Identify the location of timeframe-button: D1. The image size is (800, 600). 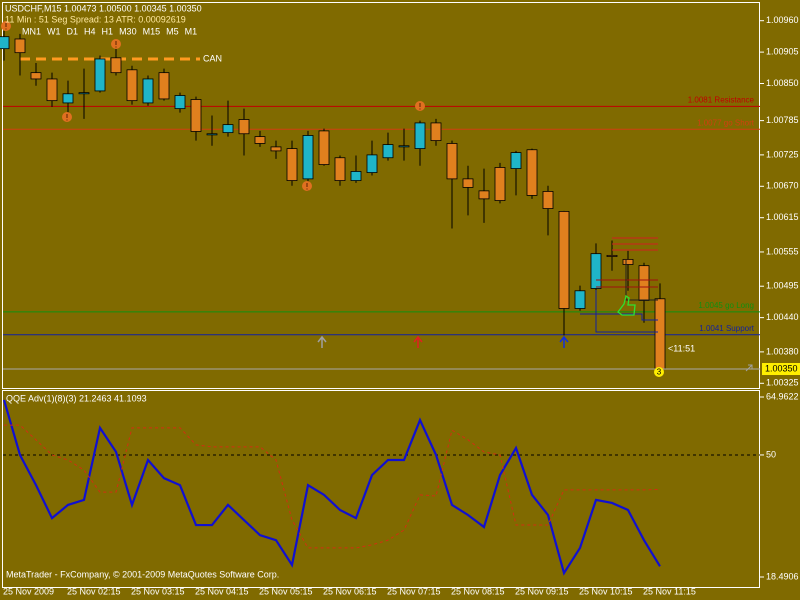
(73, 31).